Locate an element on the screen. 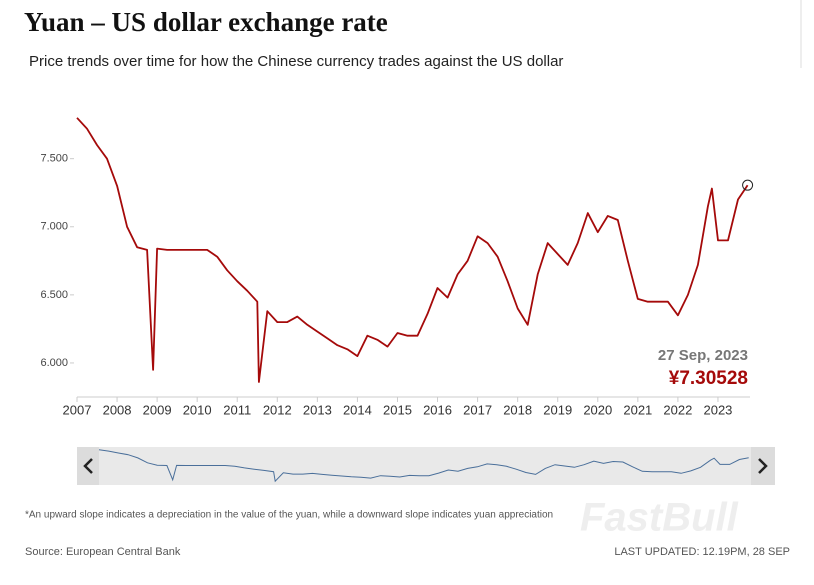 The width and height of the screenshot is (814, 585). y-tick-label: 7.000 is located at coordinates (54, 227).